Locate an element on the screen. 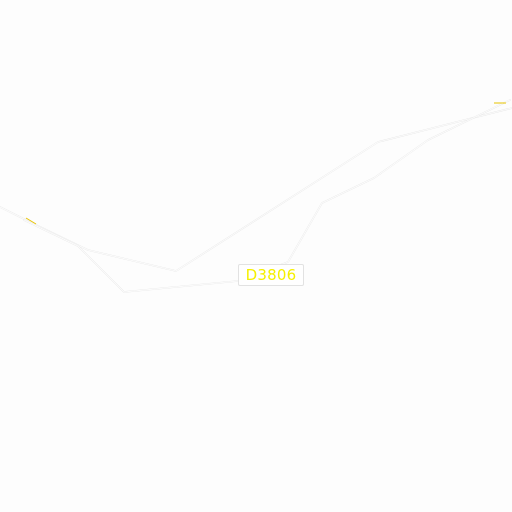 The height and width of the screenshot is (512, 512). road-end-marker-left is located at coordinates (31, 221).